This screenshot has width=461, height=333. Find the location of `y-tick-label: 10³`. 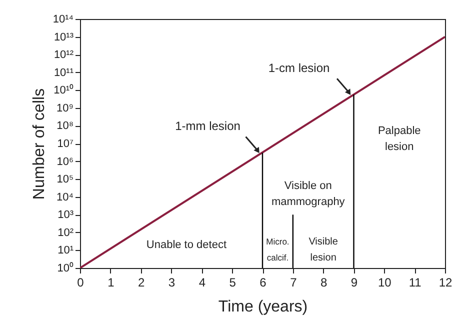

y-tick-label: 10³ is located at coordinates (66, 215).